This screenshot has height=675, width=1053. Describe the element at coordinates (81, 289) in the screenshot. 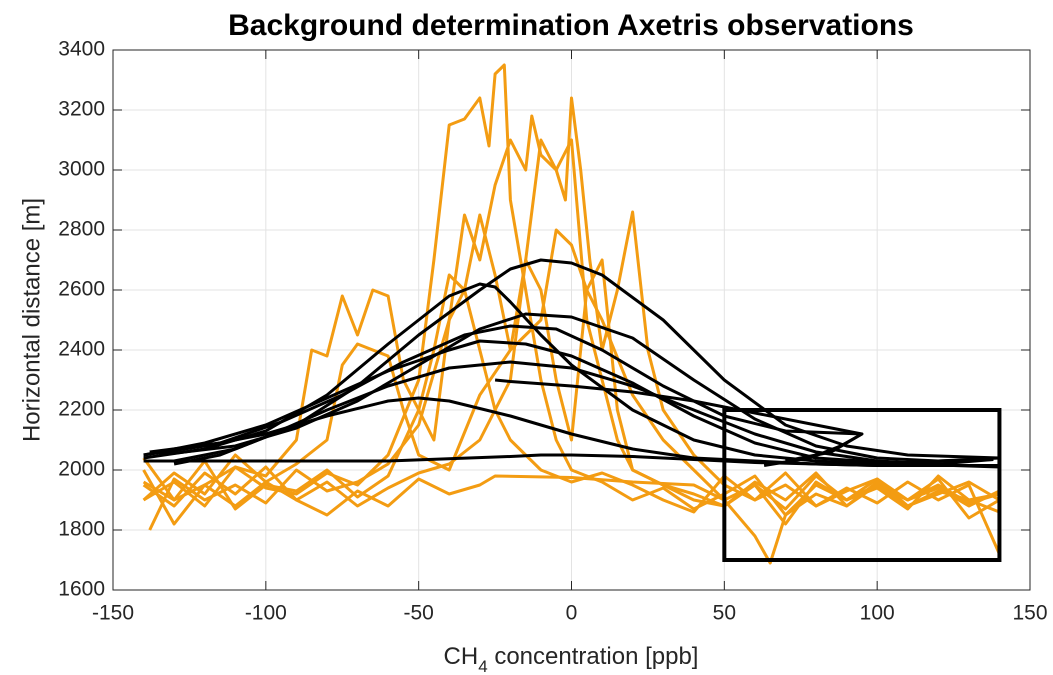

I see `y-tick-label: 2600` at that location.